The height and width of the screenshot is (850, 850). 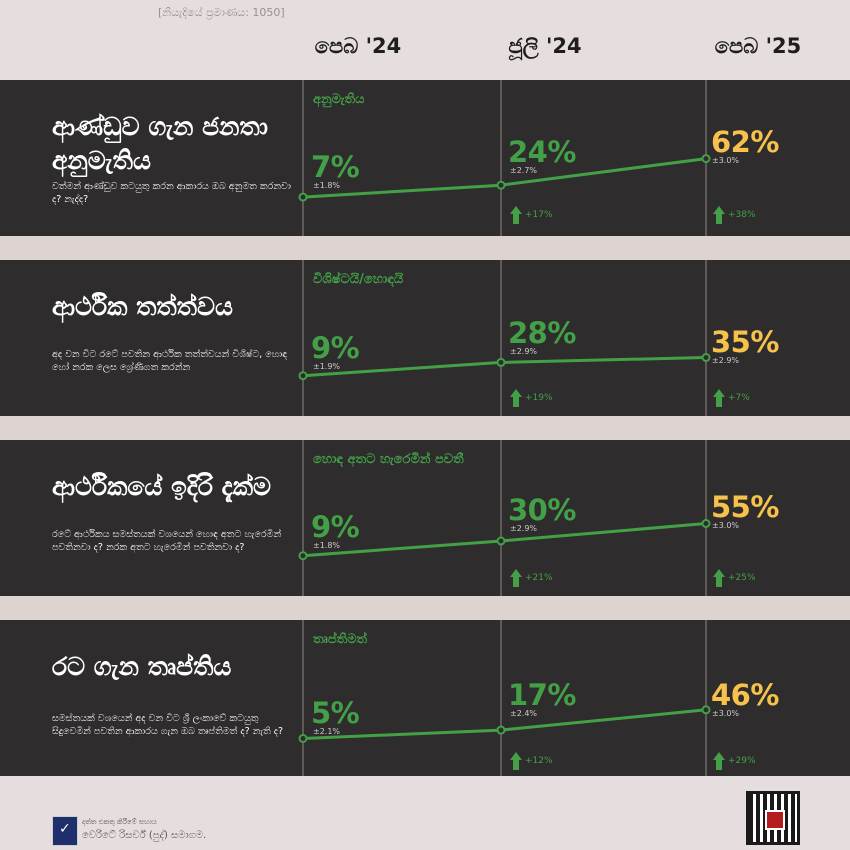 I want to click on panel-title: රට ගැන තෘප්තිය, so click(x=142, y=666).